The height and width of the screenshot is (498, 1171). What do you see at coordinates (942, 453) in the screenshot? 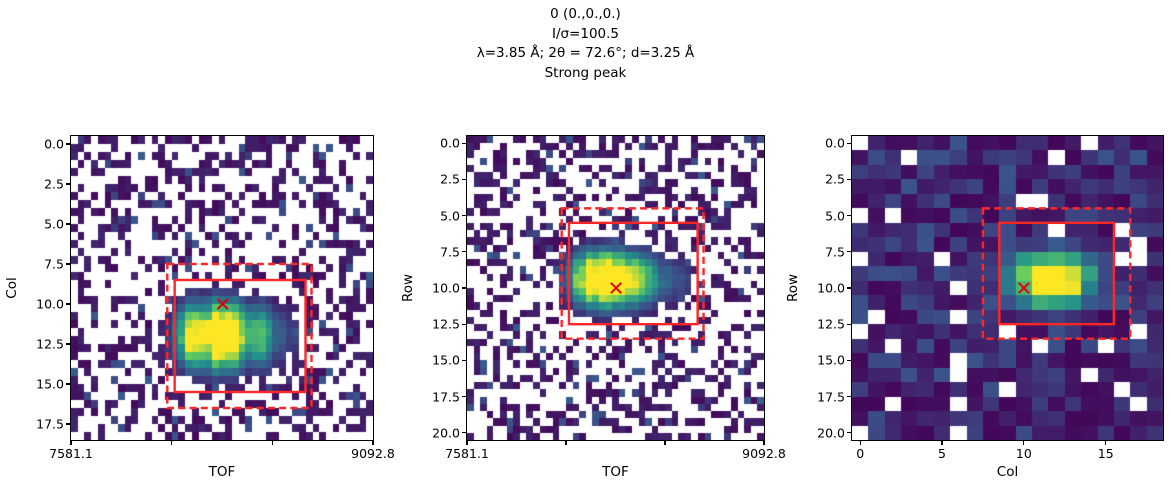
I see `x-tick-label: 5` at bounding box center [942, 453].